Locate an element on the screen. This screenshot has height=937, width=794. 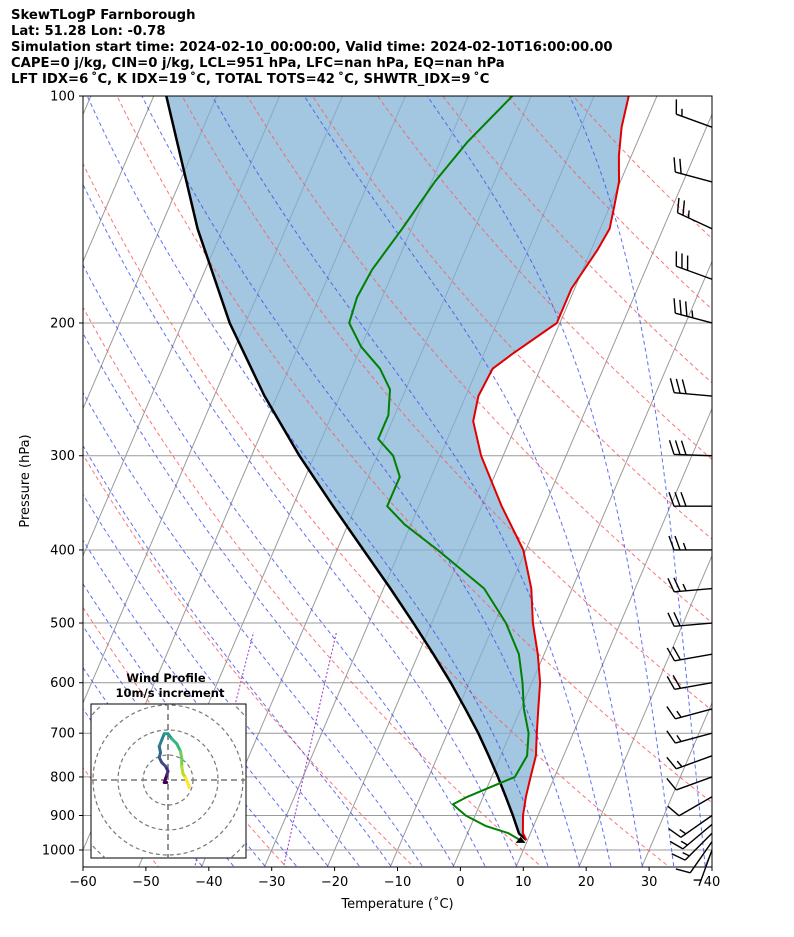
y-tick-label: 500 is located at coordinates (62, 624).